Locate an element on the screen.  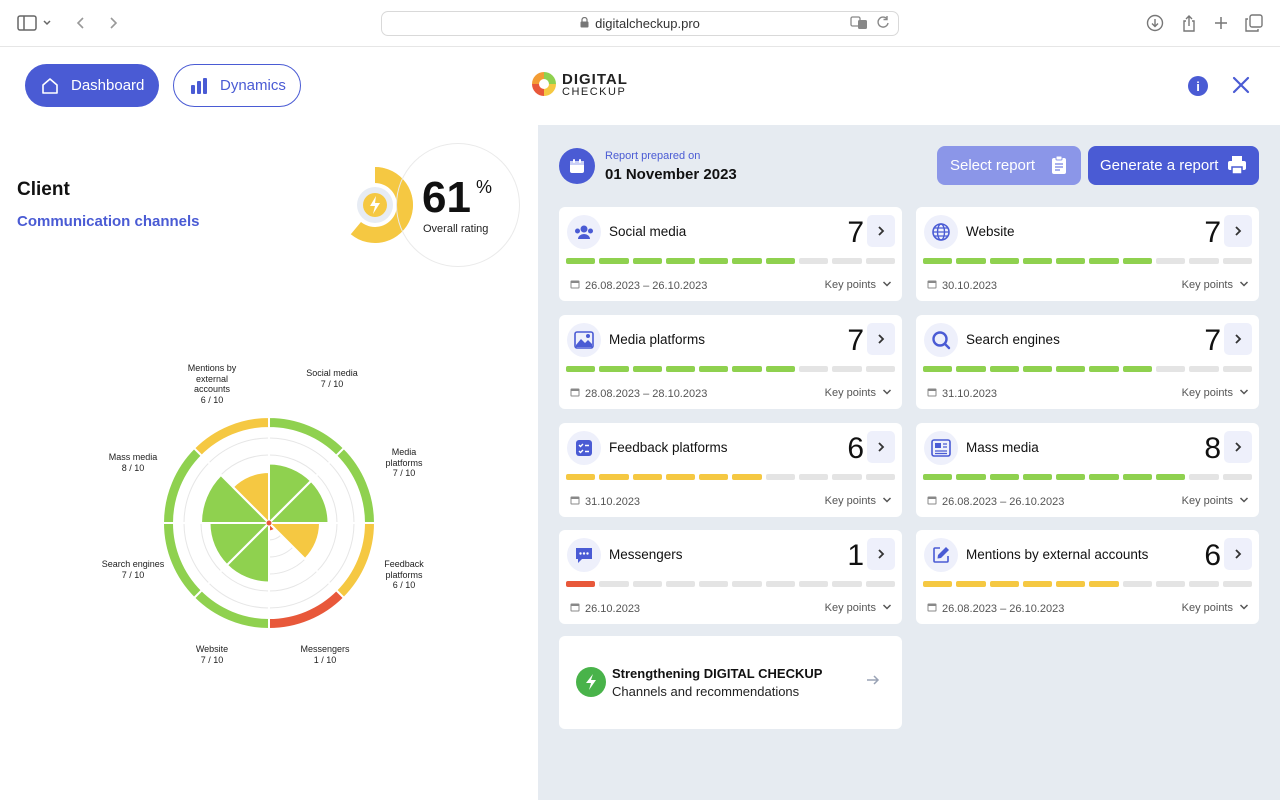
translate-icon is located at coordinates (859, 24).